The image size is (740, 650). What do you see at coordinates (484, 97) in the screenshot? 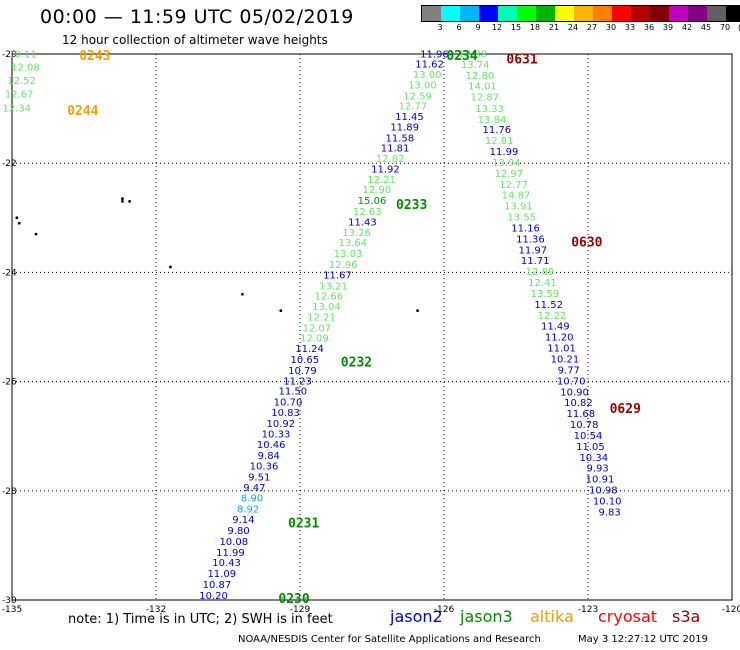
I see `swh-value-label: 12.87` at bounding box center [484, 97].